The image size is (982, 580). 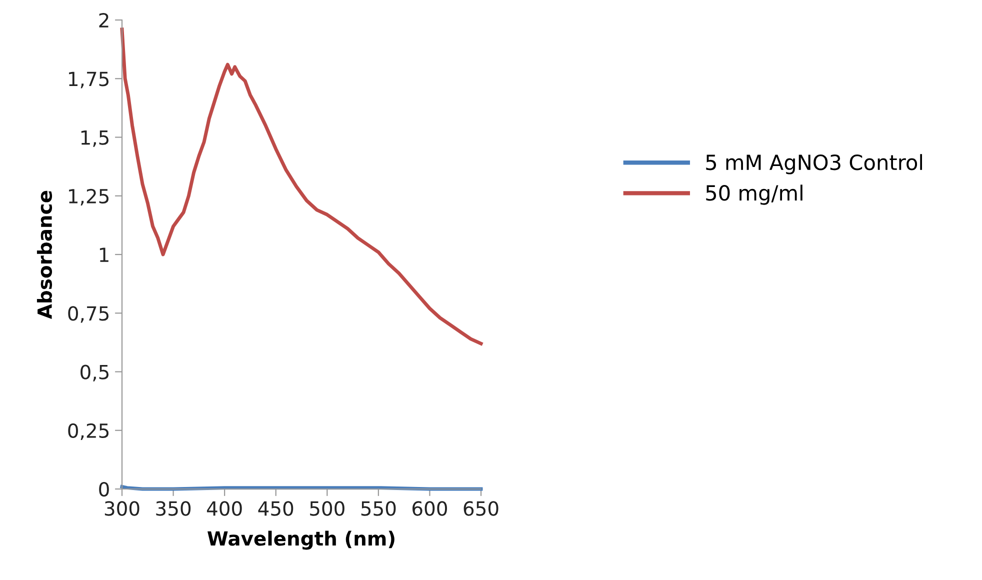 I want to click on legend-label: 50 mg/ml, so click(x=754, y=194).